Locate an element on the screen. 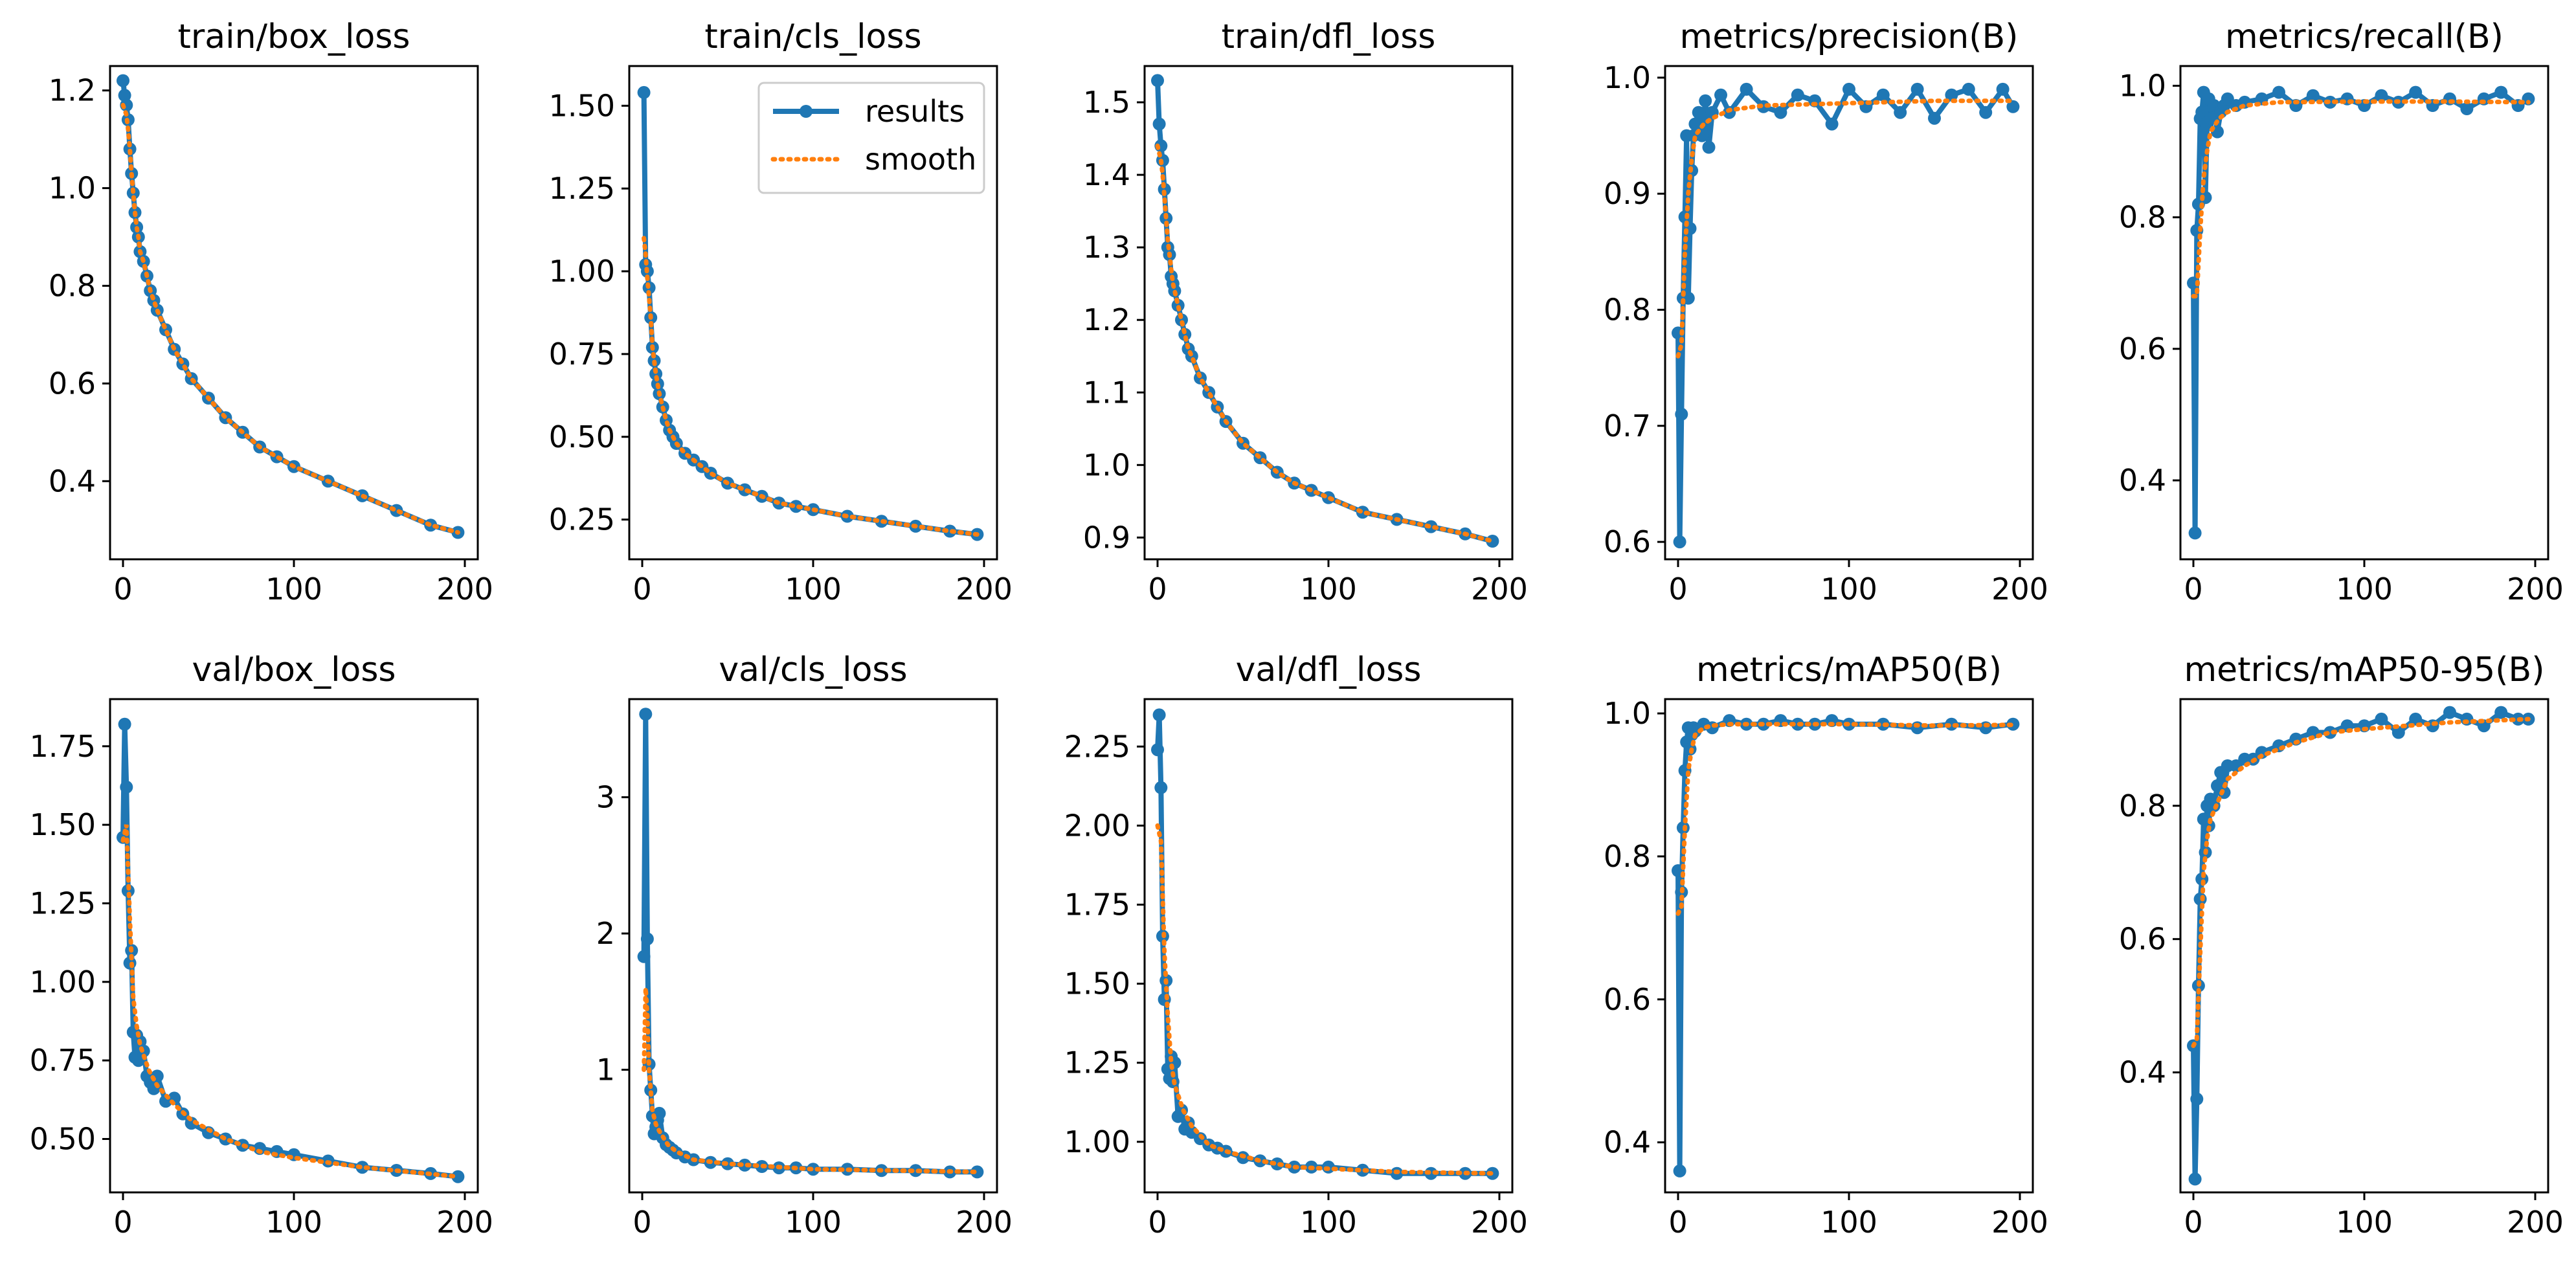 The image size is (2576, 1261). y-tick-label: 3 is located at coordinates (605, 798).